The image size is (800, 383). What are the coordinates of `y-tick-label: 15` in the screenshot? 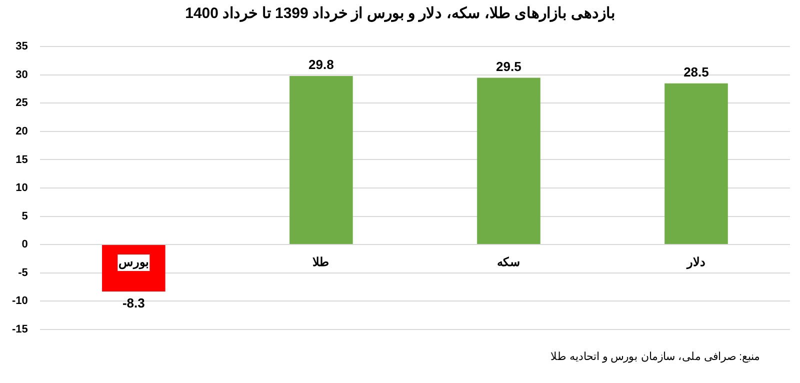 It's located at (22, 160).